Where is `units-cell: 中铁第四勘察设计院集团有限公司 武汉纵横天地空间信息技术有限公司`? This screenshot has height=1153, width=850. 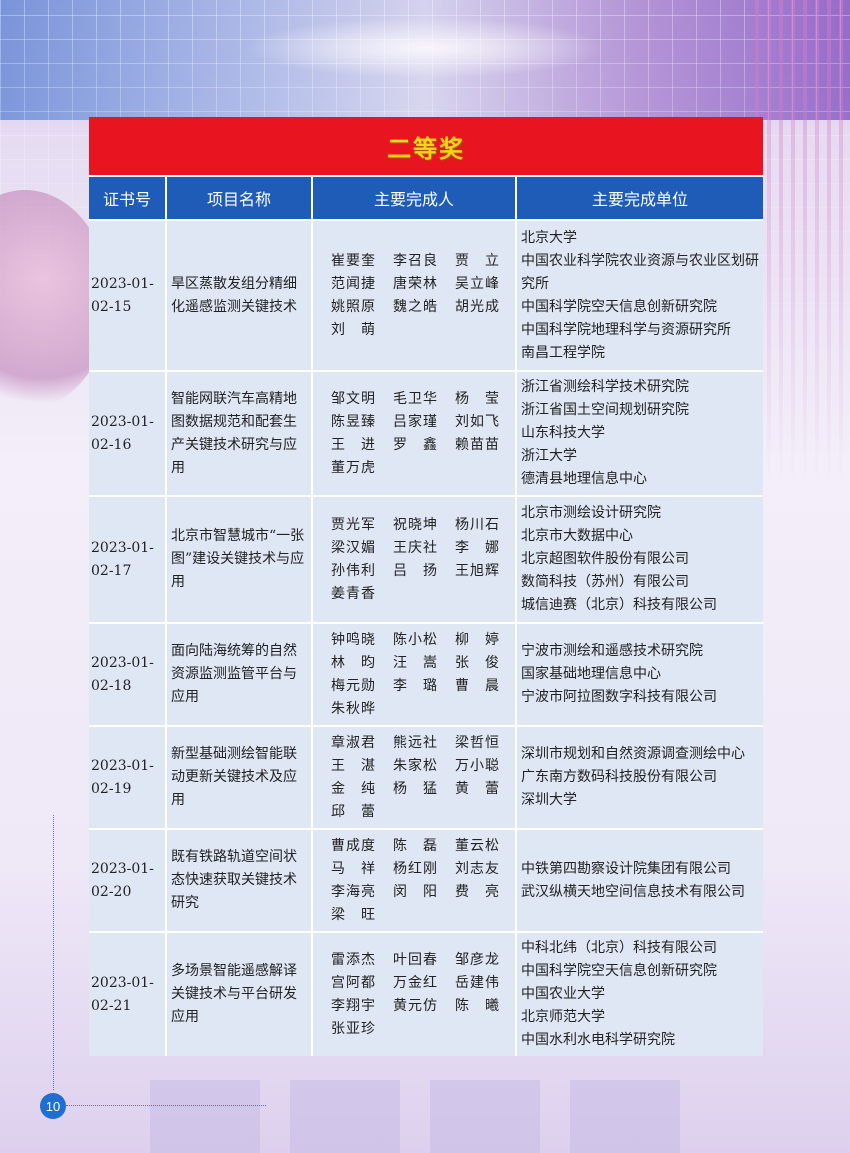
units-cell: 中铁第四勘察设计院集团有限公司 武汉纵横天地空间信息技术有限公司 is located at coordinates (639, 880).